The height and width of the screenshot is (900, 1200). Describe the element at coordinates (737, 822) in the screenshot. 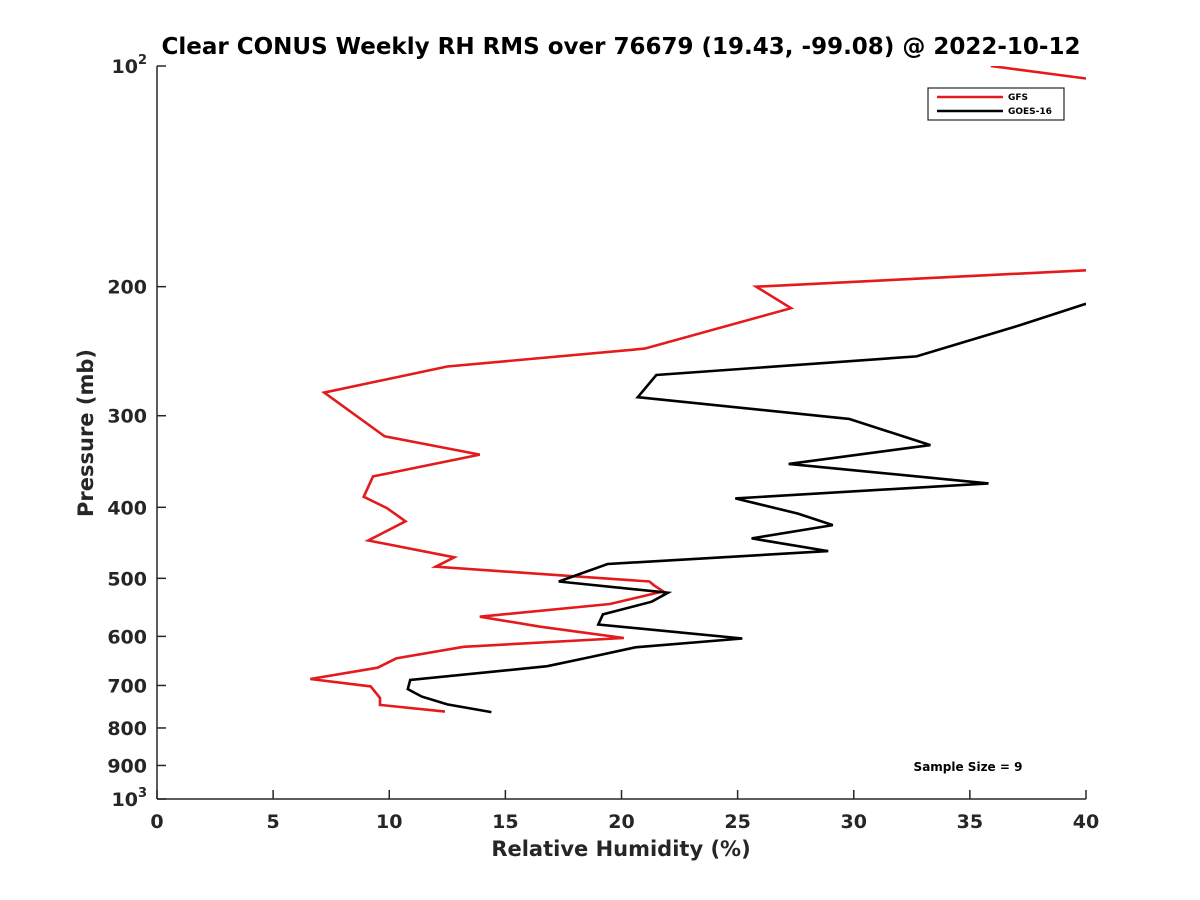

I see `x-tick-label-5: 25` at that location.